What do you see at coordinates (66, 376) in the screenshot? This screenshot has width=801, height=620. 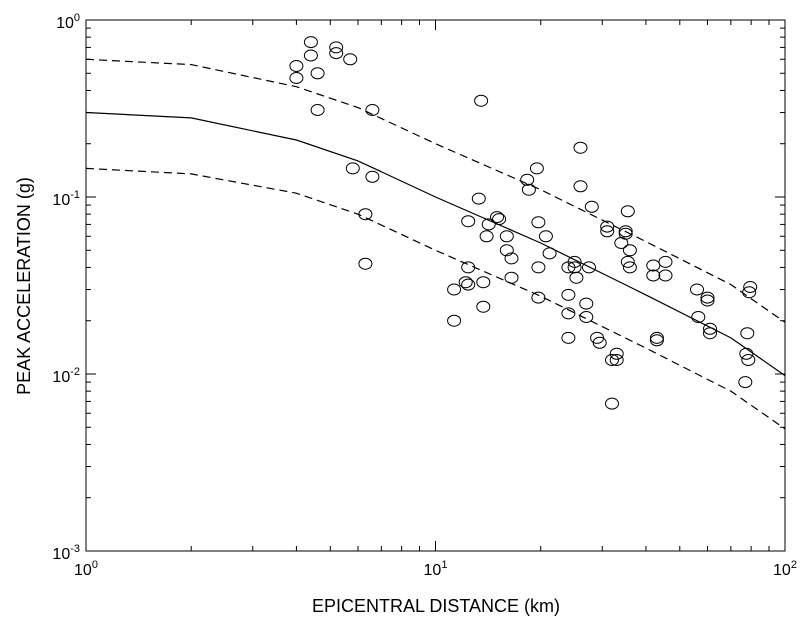 I see `y-tick-label: 10⁻²` at bounding box center [66, 376].